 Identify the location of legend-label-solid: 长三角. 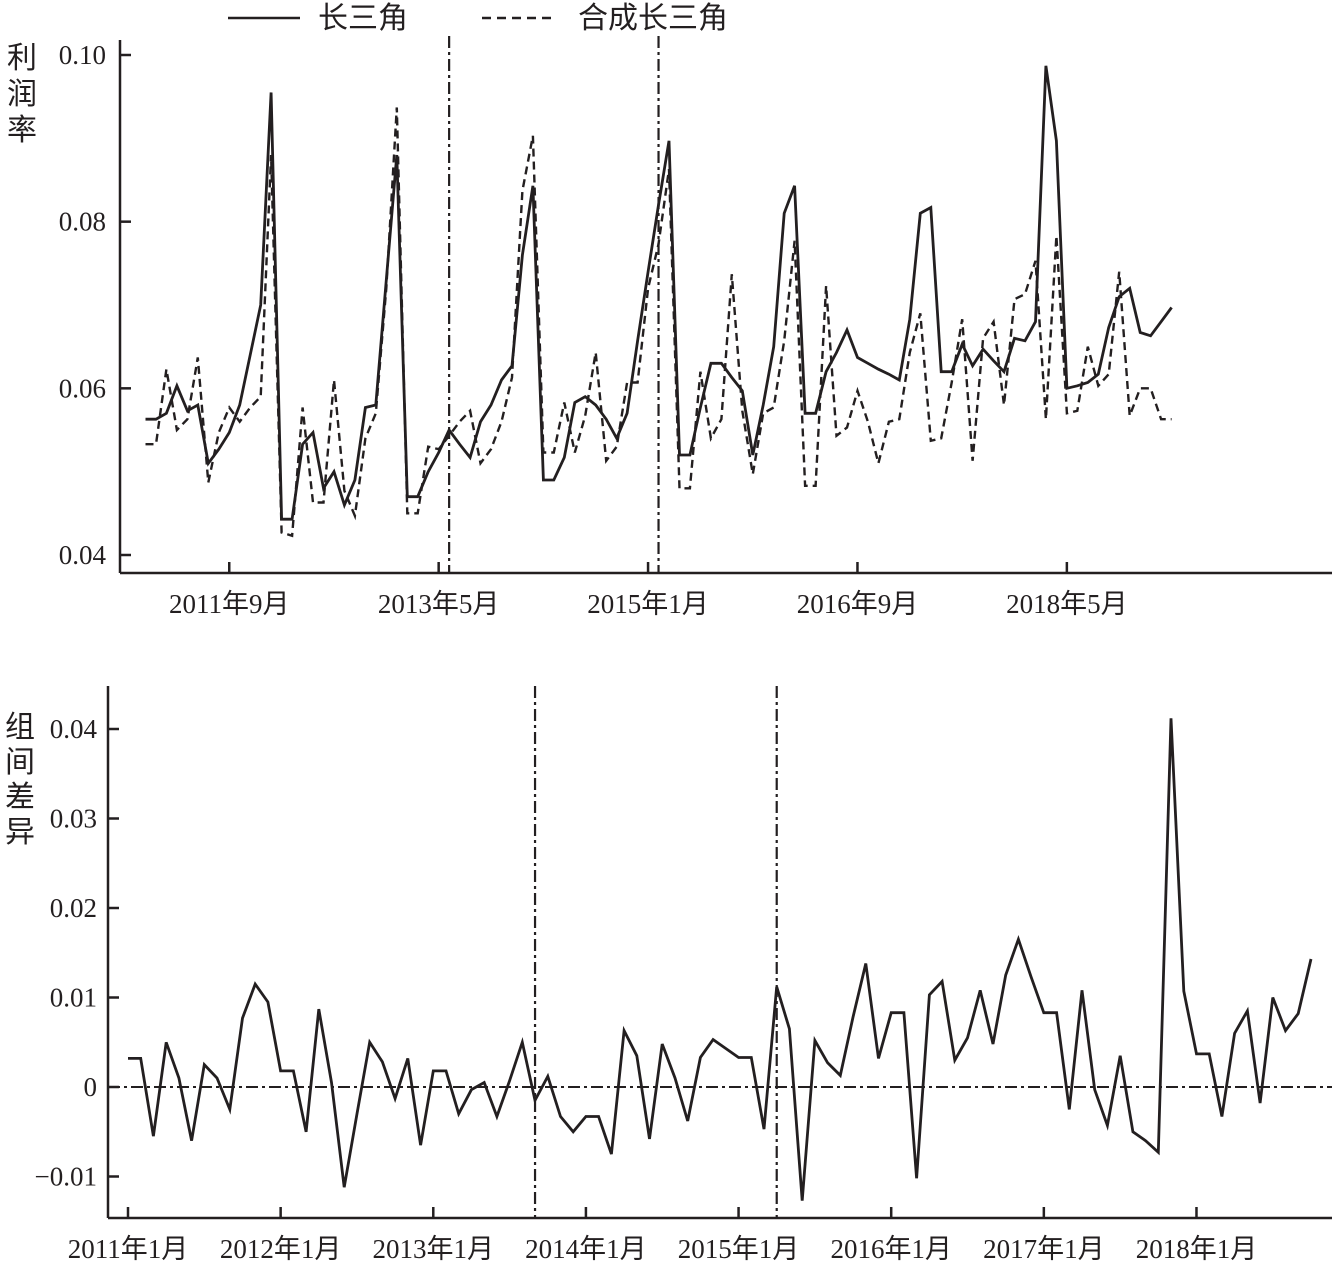
(363, 18).